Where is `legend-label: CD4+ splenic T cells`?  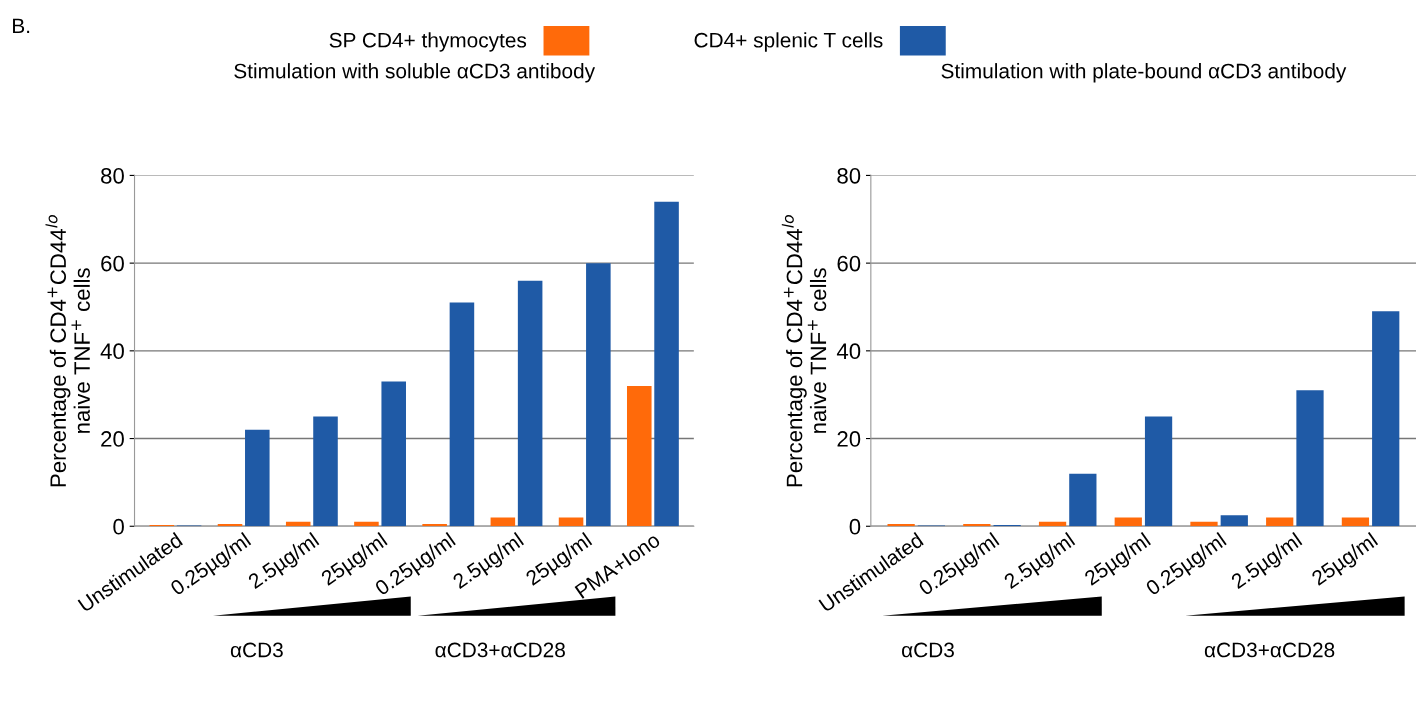
legend-label: CD4+ splenic T cells is located at coordinates (788, 42).